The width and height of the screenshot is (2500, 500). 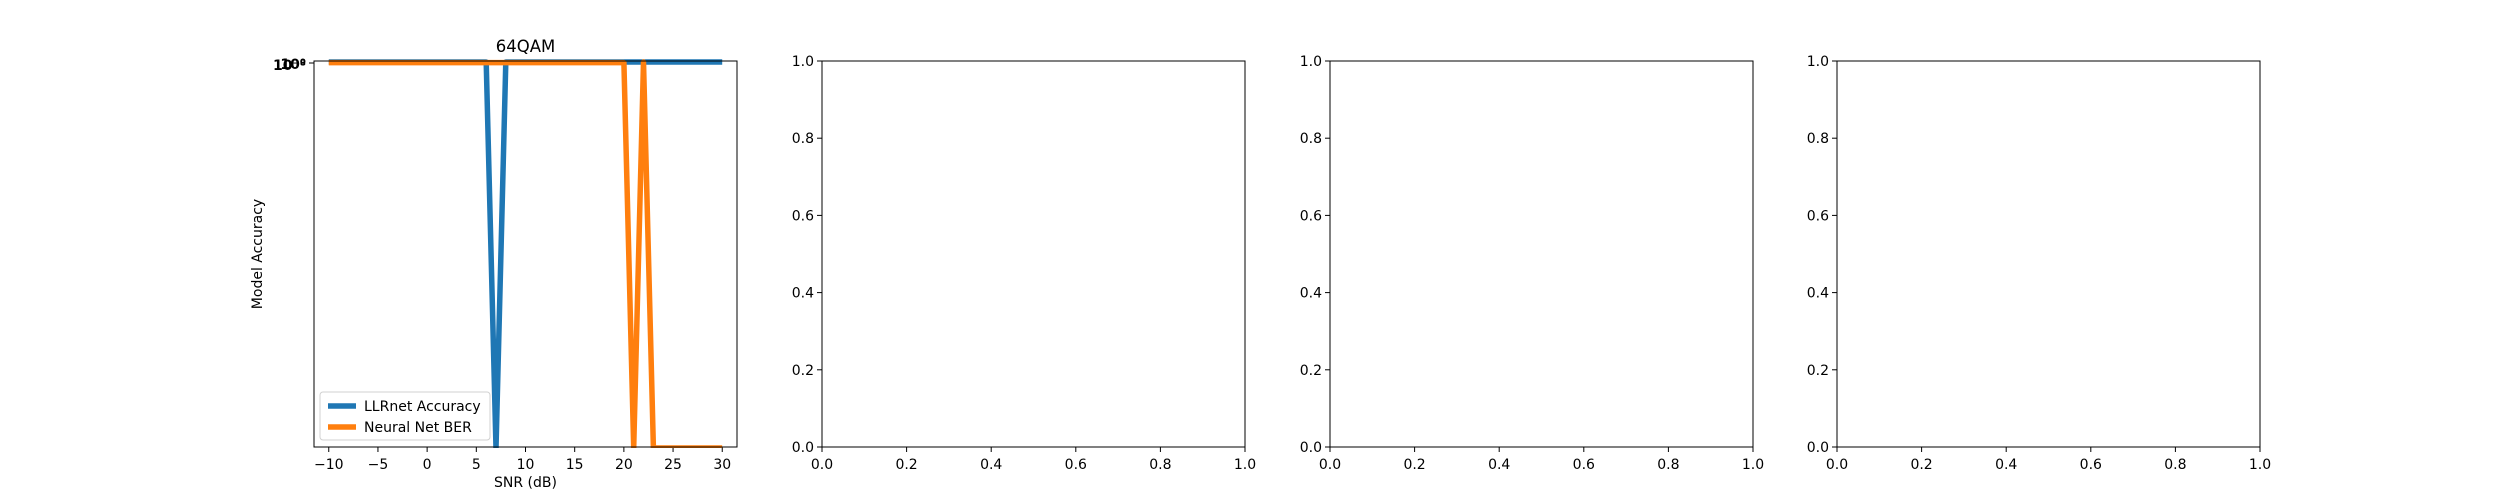 I want to click on x-tick-label: 5, so click(x=476, y=465).